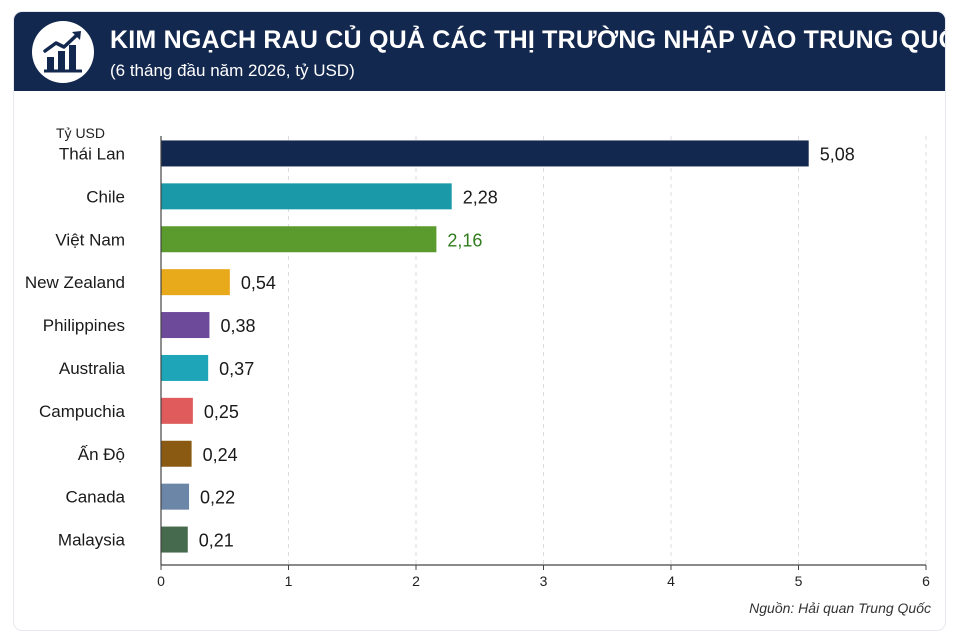 This screenshot has height=640, width=960. Describe the element at coordinates (161, 581) in the screenshot. I see `x-tick-label-0: 0` at that location.